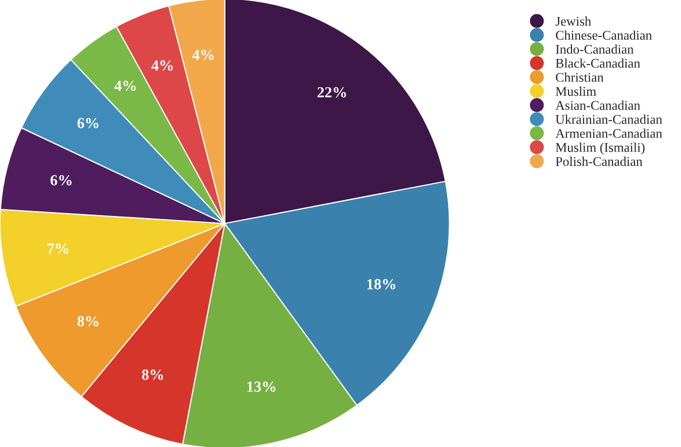 Image resolution: width=681 pixels, height=447 pixels. I want to click on legend-label: Ukrainian-Canadian, so click(609, 119).